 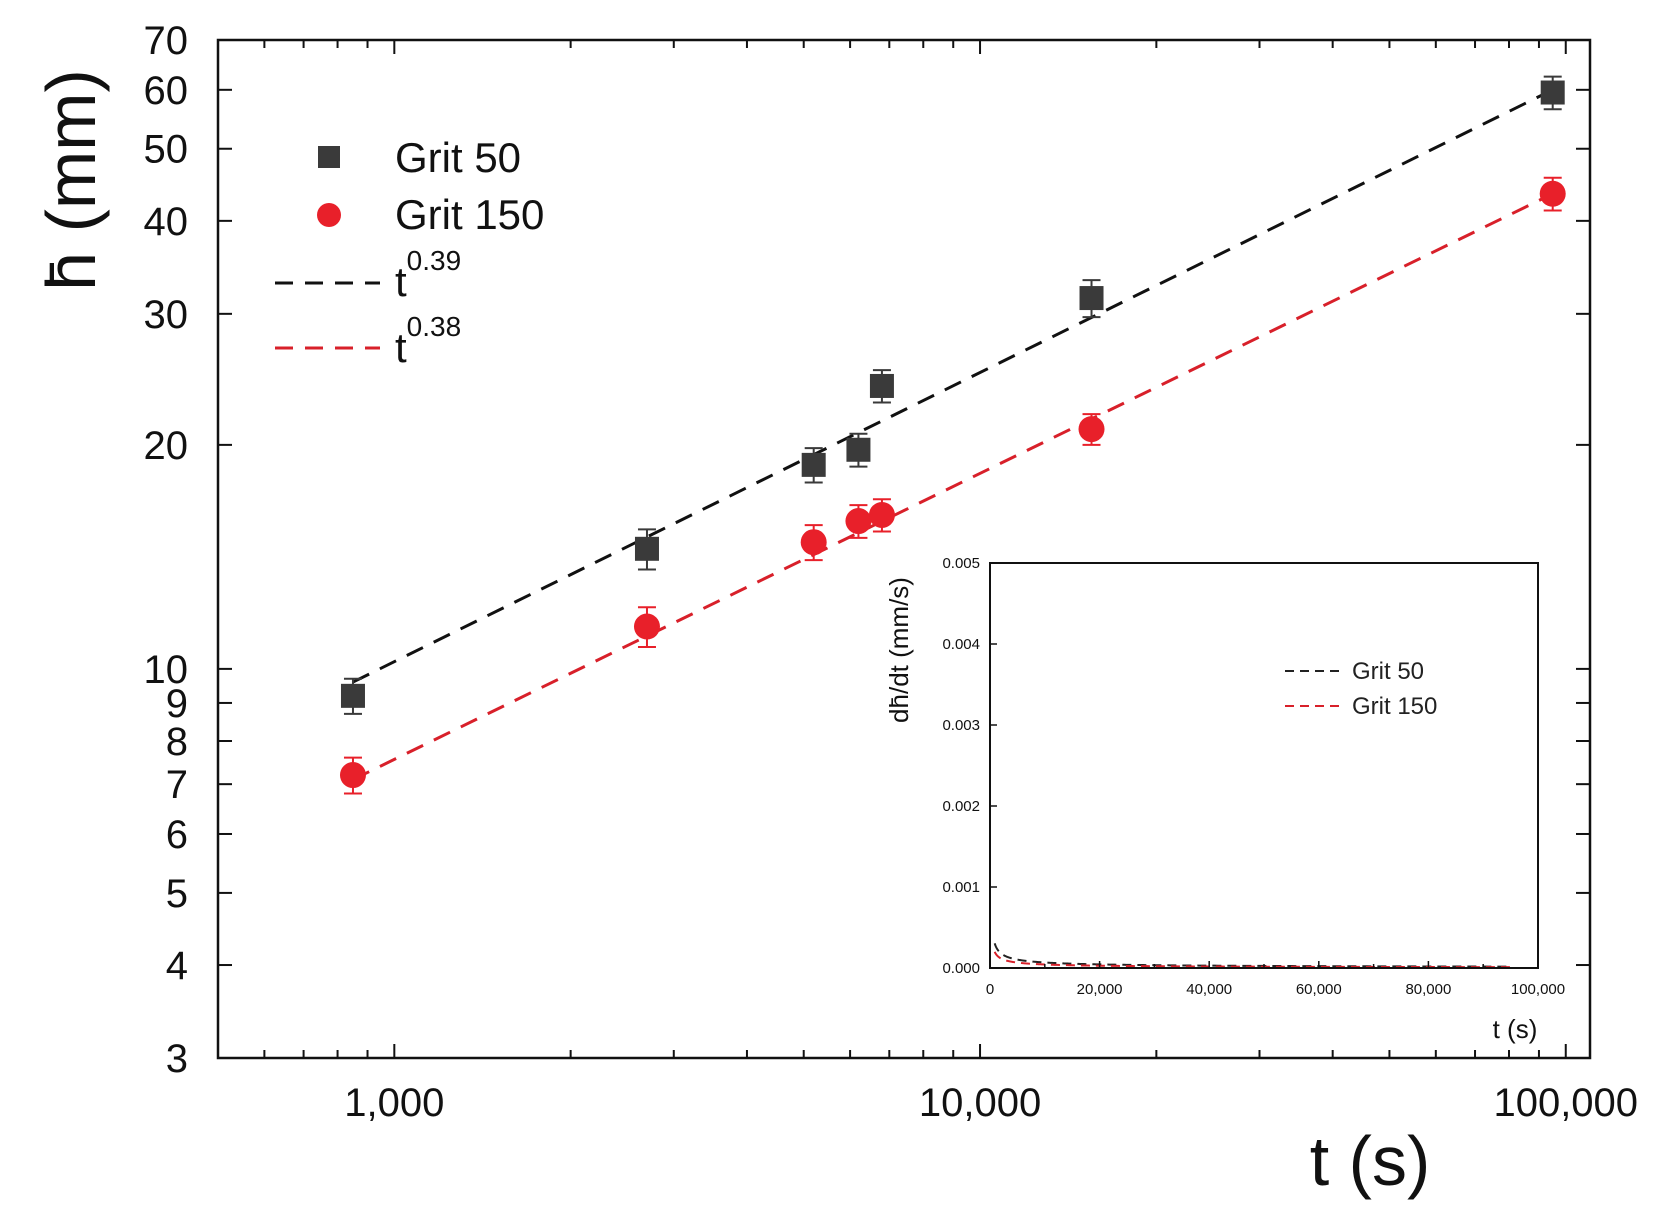 I want to click on legend-label-fit-038: t0.38, so click(x=428, y=341).